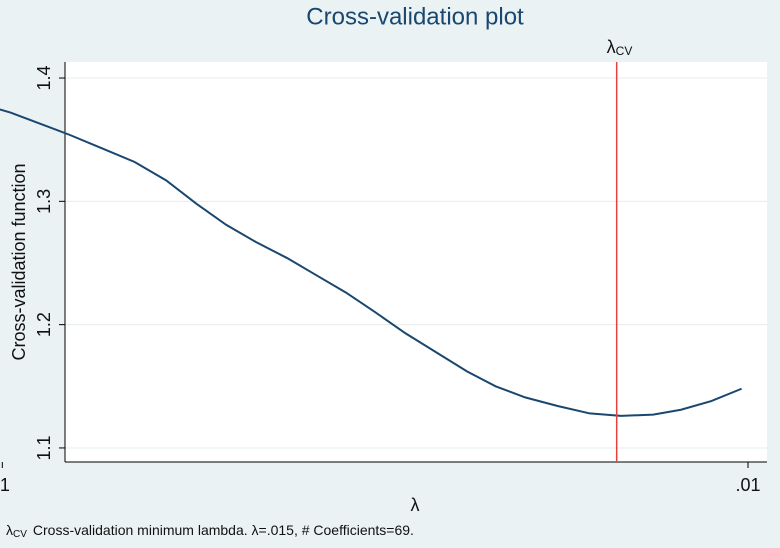 Image resolution: width=780 pixels, height=548 pixels. Describe the element at coordinates (20, 534) in the screenshot. I see `note-symbol-sub: CV` at that location.